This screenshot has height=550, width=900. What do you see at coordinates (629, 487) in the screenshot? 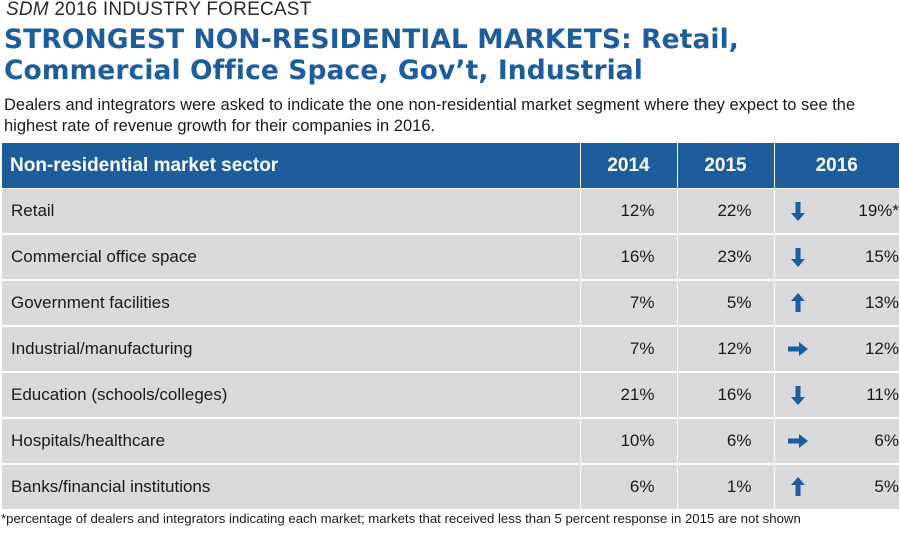
I see `value-2014: 6%` at bounding box center [629, 487].